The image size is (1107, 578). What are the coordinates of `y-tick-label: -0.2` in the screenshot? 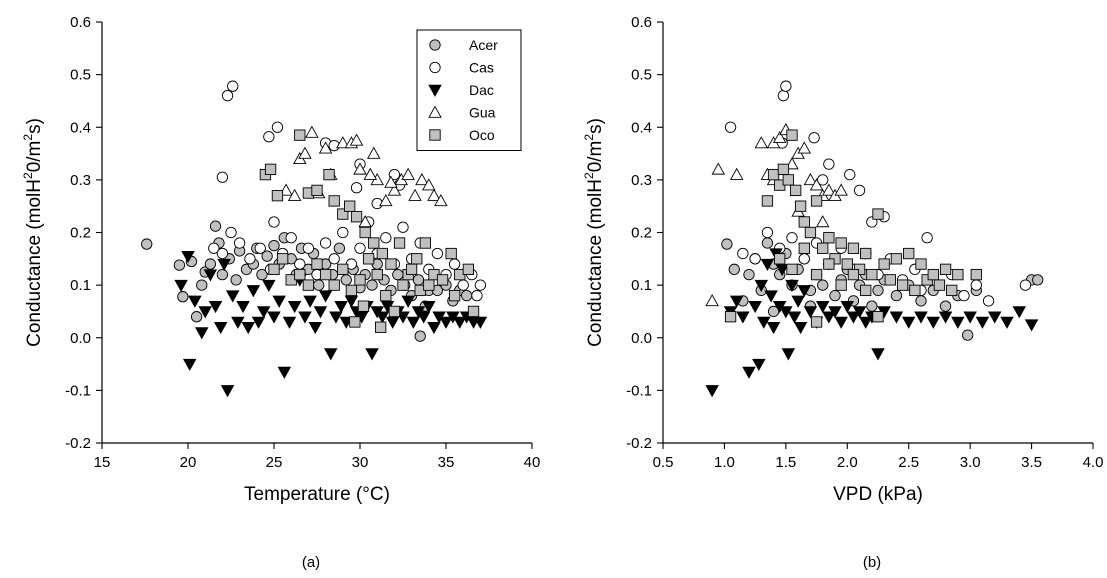 It's located at (639, 443).